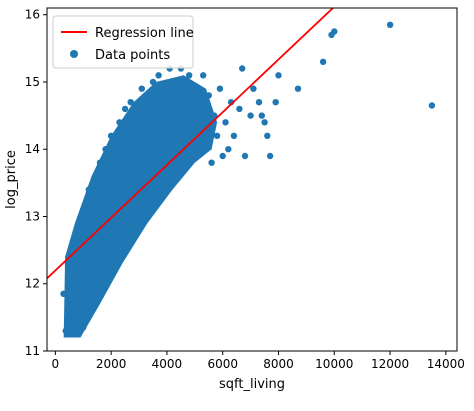  Describe the element at coordinates (132, 55) in the screenshot. I see `legend-label-data-points: Data points` at that location.